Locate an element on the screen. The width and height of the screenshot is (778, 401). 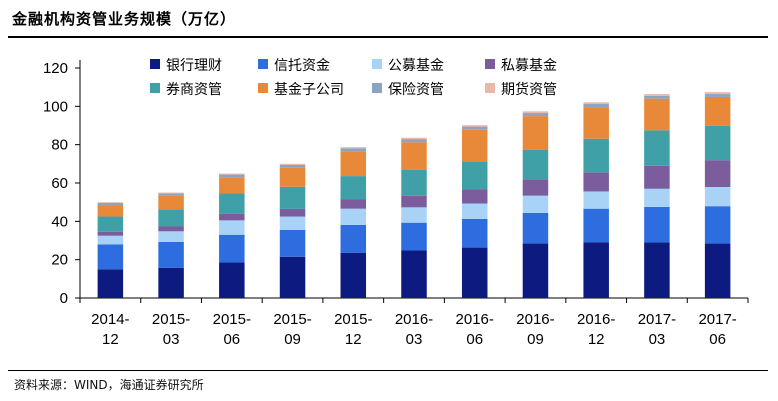
x-tick-label: 06 is located at coordinates (717, 339).